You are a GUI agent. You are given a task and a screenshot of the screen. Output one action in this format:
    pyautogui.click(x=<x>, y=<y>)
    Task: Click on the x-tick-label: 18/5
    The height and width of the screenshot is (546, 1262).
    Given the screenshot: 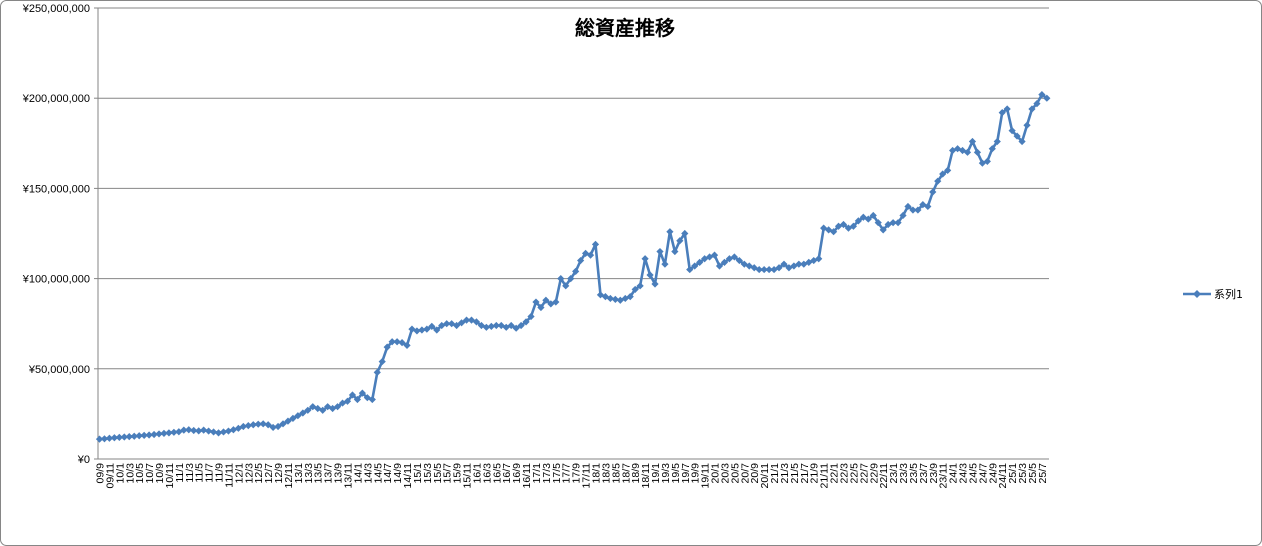 What is the action you would take?
    pyautogui.click(x=616, y=473)
    